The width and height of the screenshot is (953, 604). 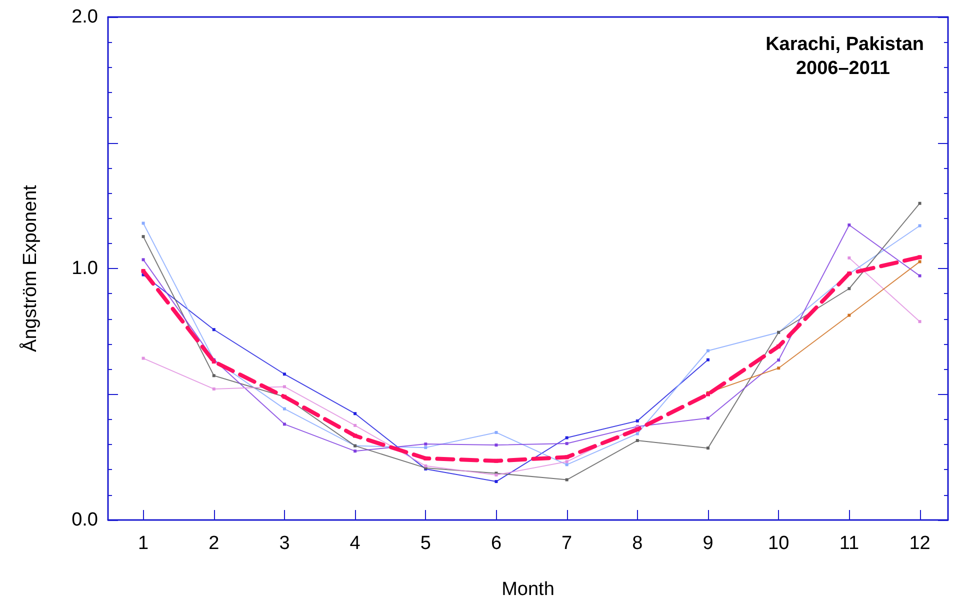 I want to click on x-tick-label: 2, so click(x=214, y=543).